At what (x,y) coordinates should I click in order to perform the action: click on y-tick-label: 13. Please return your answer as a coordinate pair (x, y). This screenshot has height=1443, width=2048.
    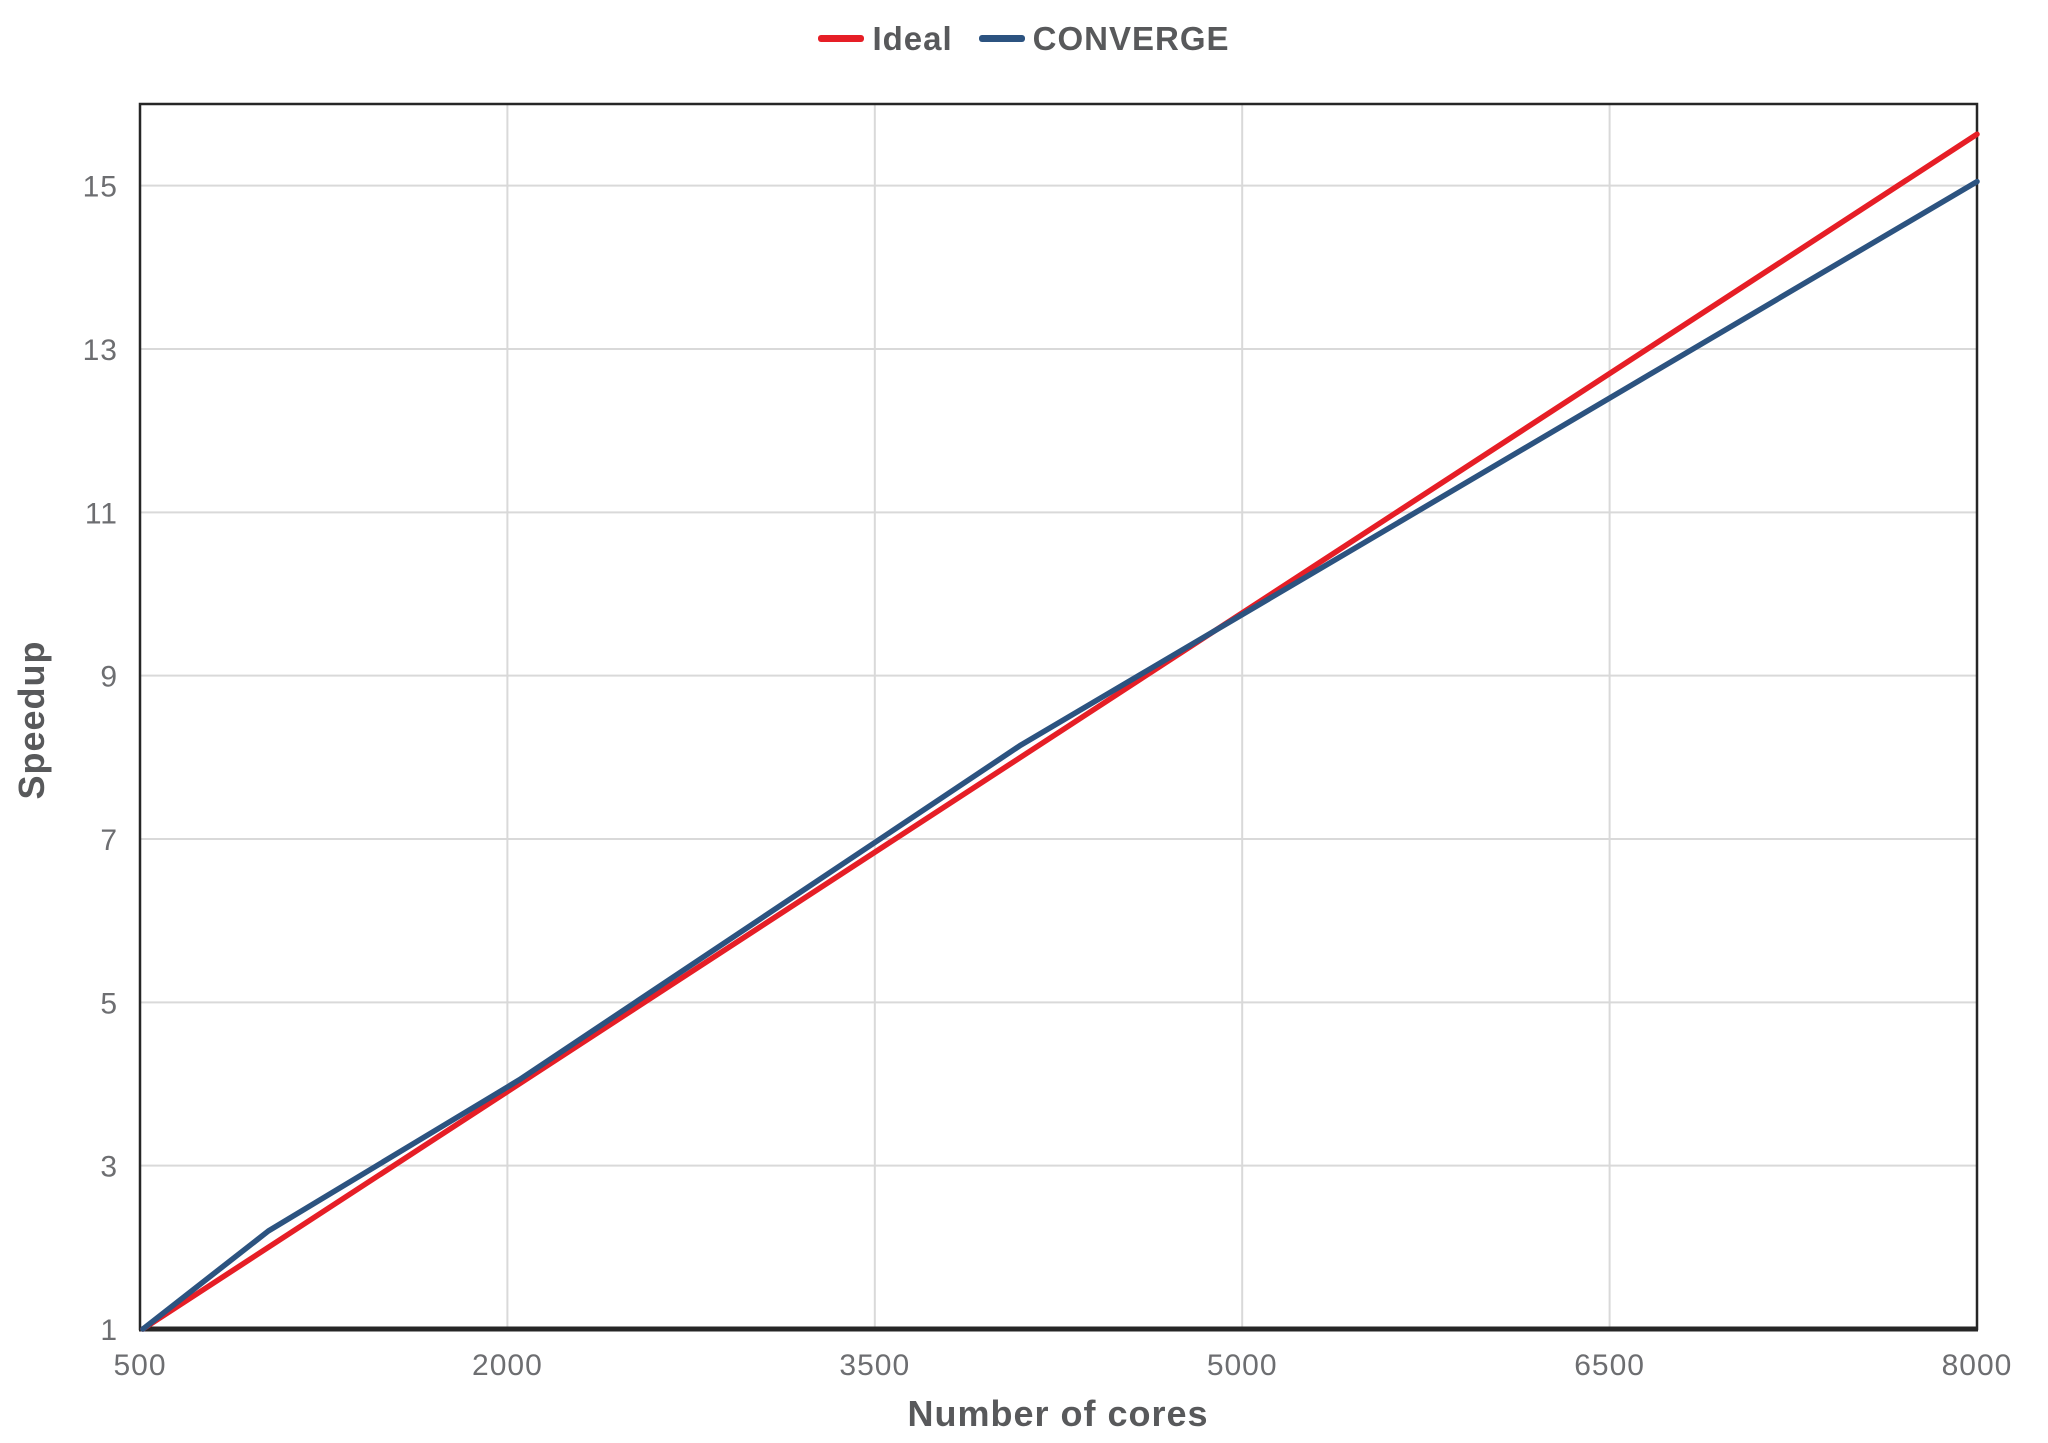
    Looking at the image, I should click on (100, 350).